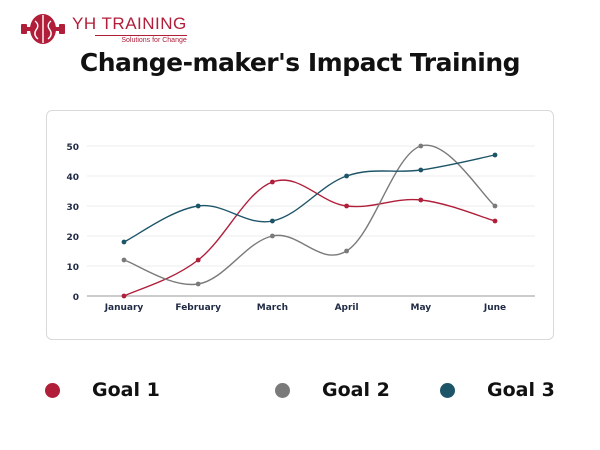 Image resolution: width=600 pixels, height=450 pixels. What do you see at coordinates (72, 268) in the screenshot?
I see `y-tick-label: 10` at bounding box center [72, 268].